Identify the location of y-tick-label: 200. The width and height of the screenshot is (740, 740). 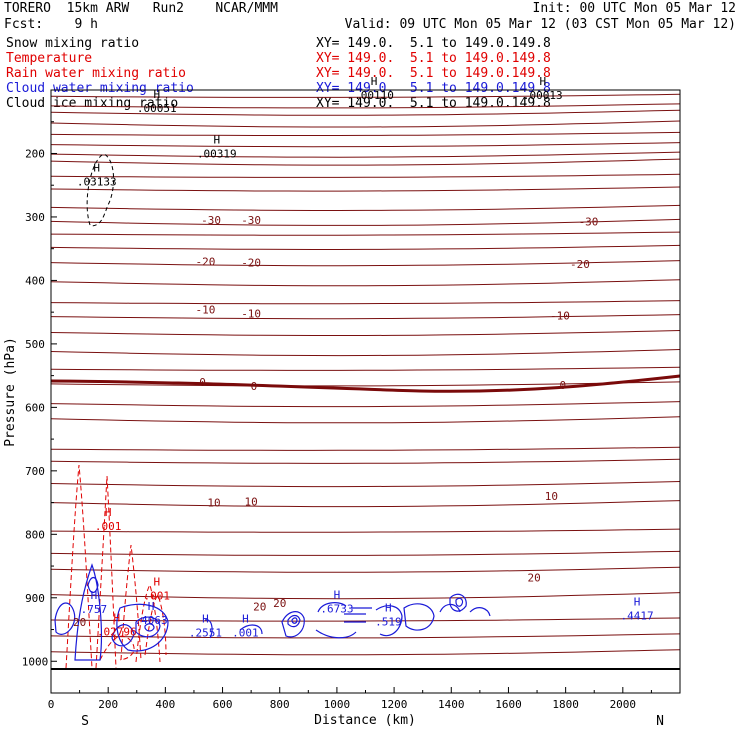
(35, 153).